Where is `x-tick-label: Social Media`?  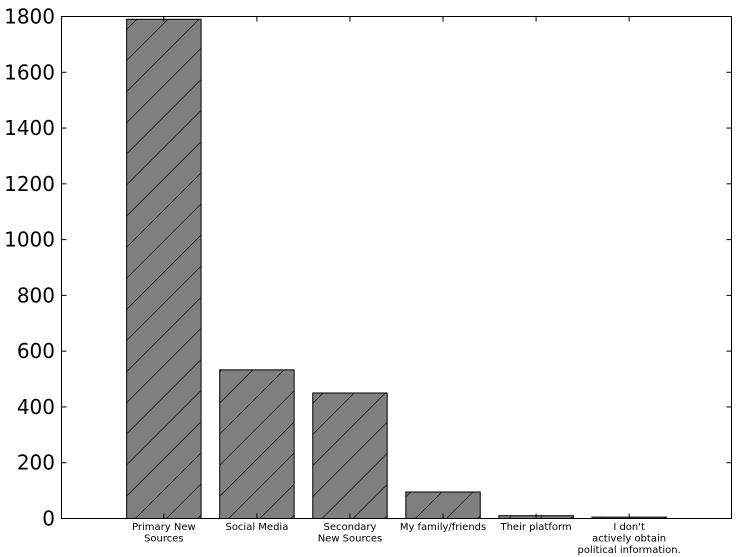 x-tick-label: Social Media is located at coordinates (256, 527).